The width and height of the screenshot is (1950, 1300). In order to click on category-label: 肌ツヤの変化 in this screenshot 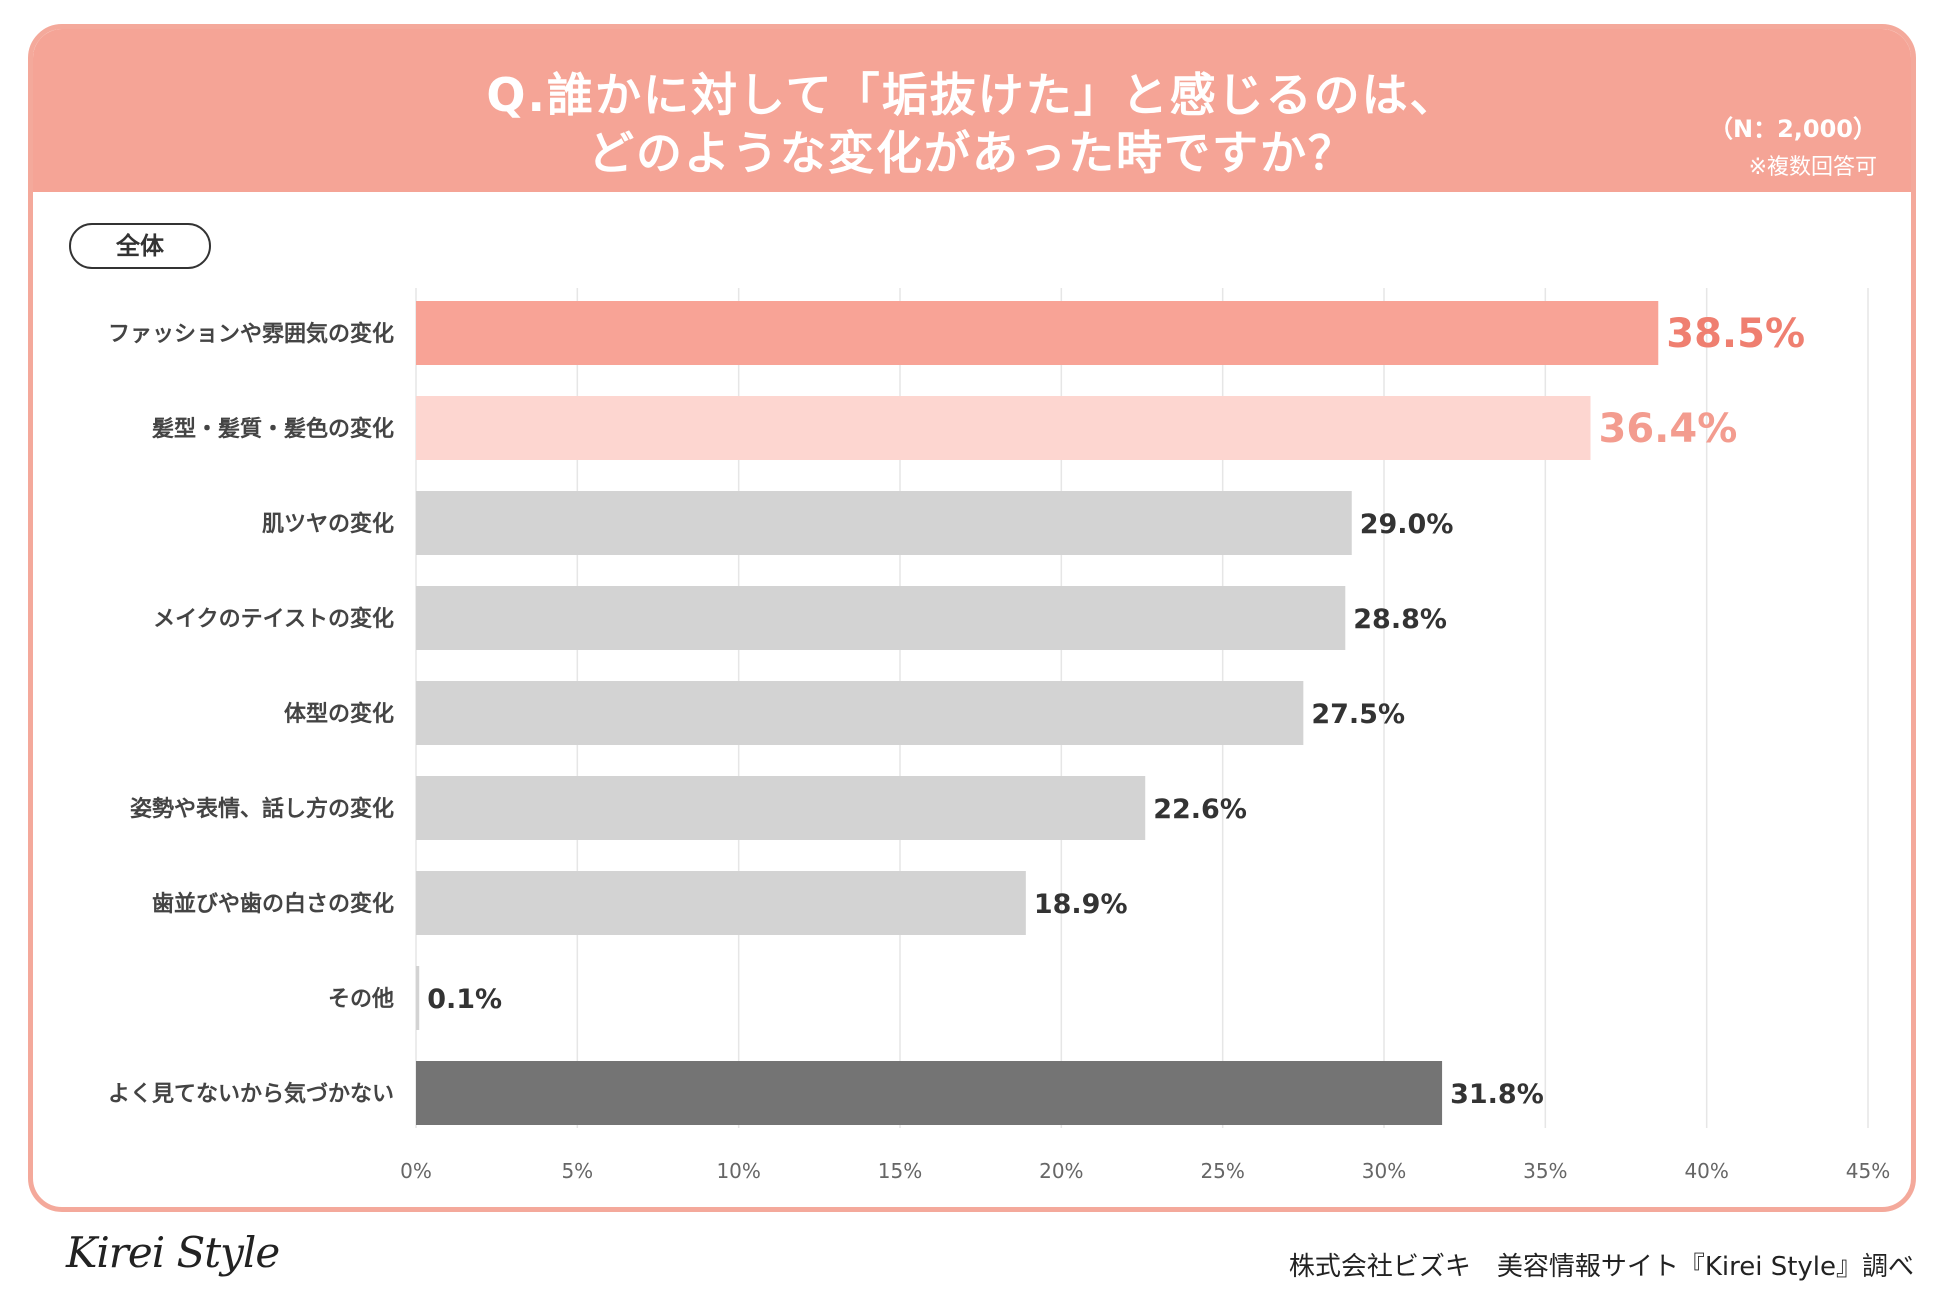, I will do `click(328, 524)`.